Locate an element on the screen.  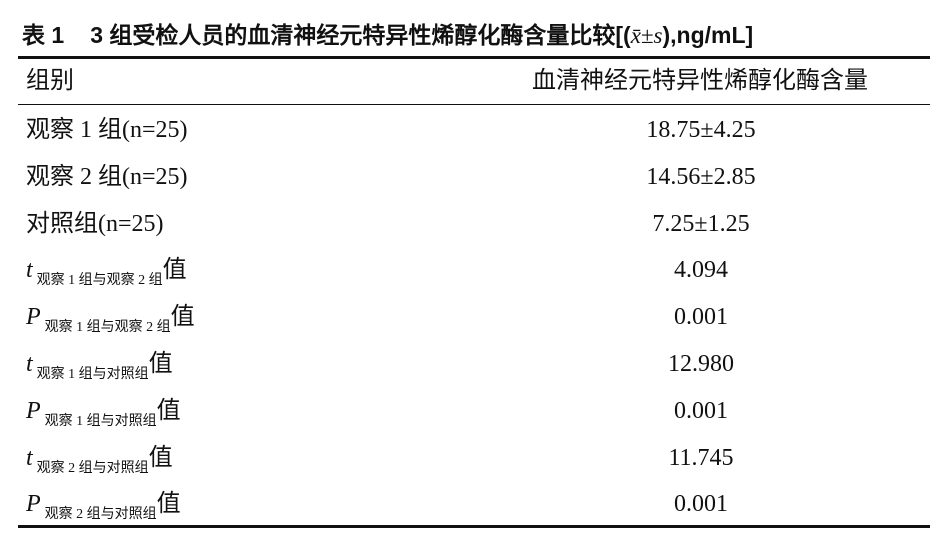
label-text: 对照组(n=25) is located at coordinates (95, 223).